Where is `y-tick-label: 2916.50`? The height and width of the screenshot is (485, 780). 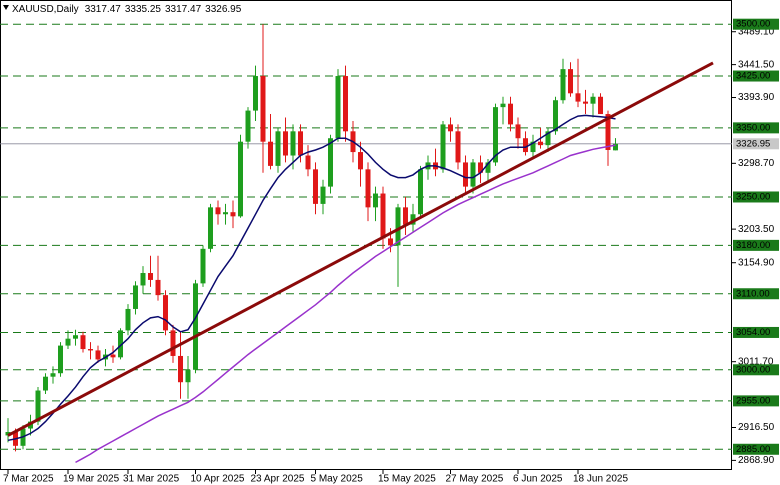 y-tick-label: 2916.50 is located at coordinates (756, 427).